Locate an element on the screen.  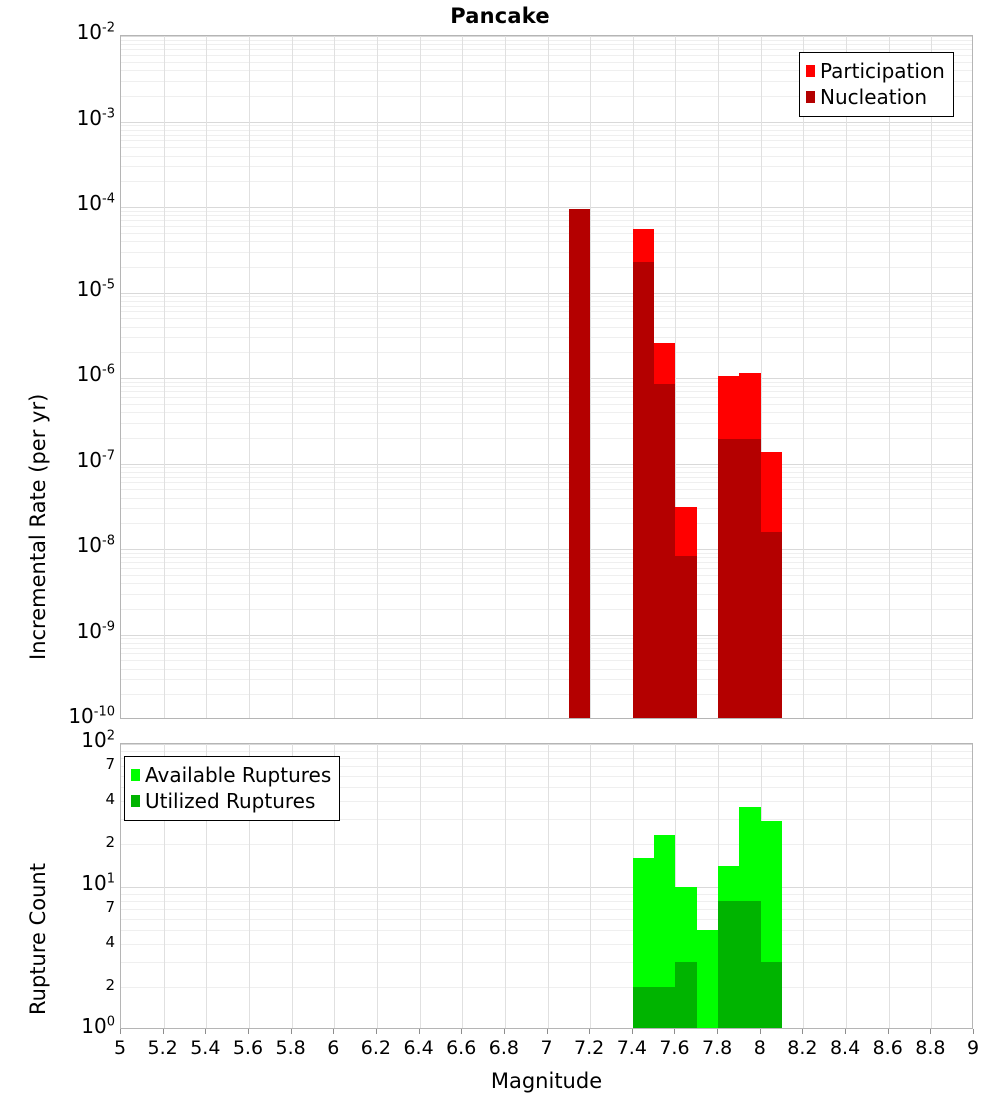
legend-item-participation: Participation is located at coordinates (875, 71).